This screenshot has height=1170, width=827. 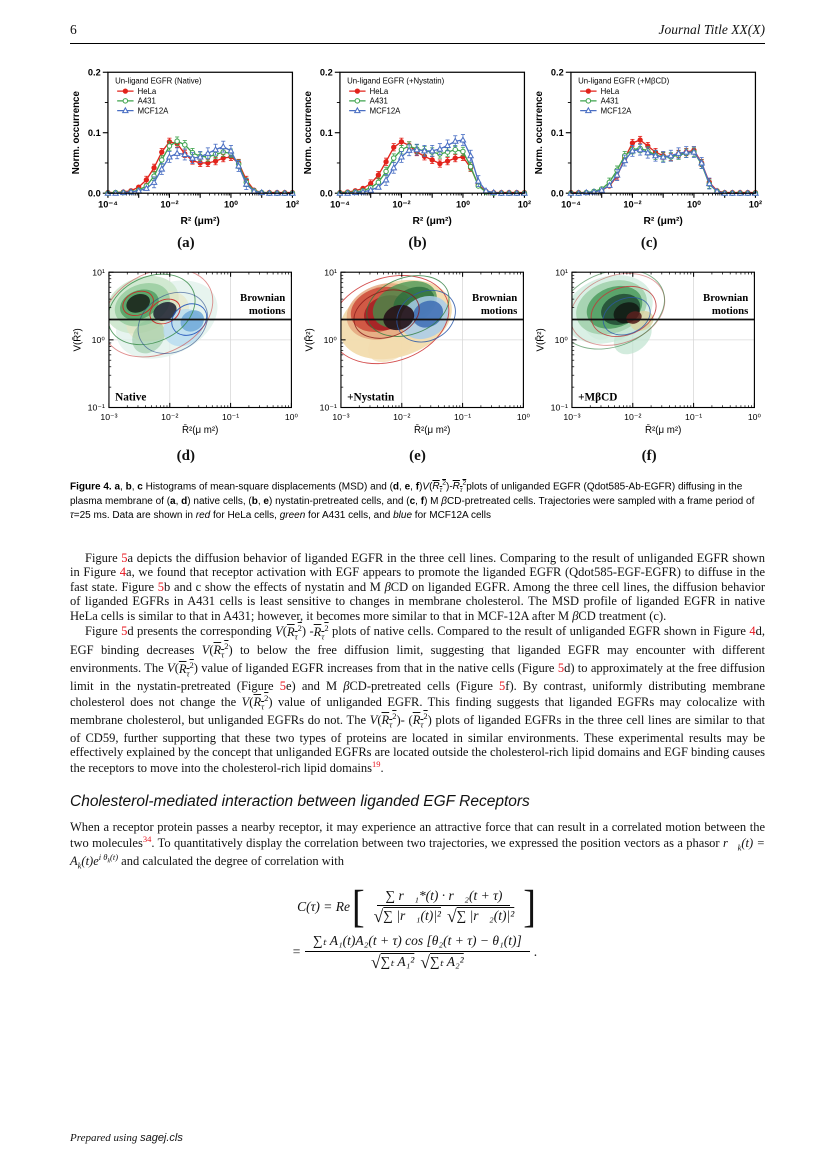 I want to click on sqrt-term-4: √ ∑ₜ A₂², so click(x=442, y=961).